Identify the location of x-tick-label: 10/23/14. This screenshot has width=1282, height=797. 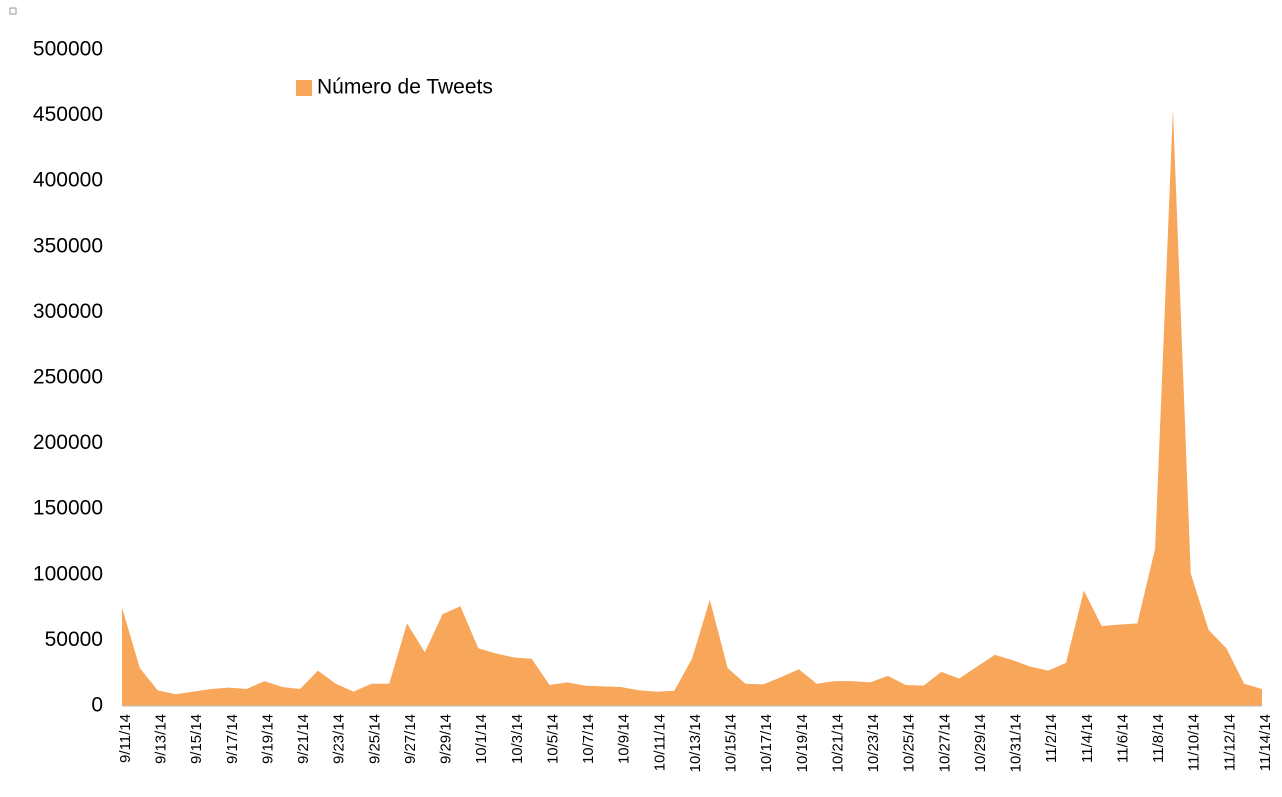
(873, 743).